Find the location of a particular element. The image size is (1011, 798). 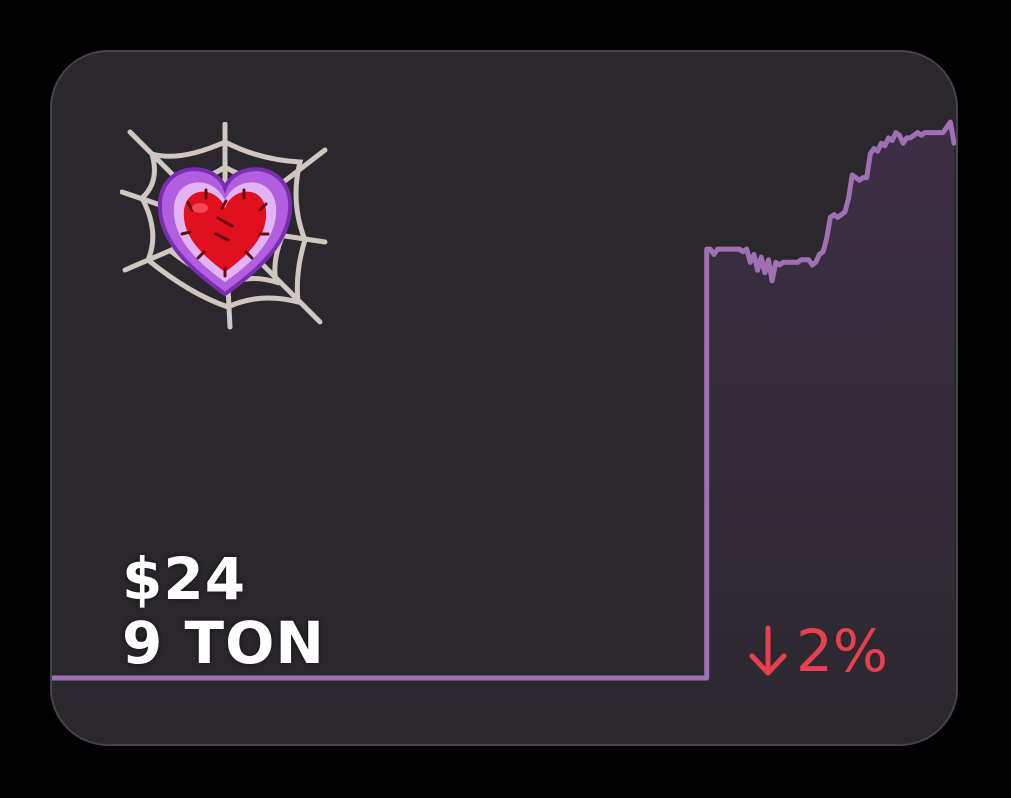

gift-icon is located at coordinates (225, 227).